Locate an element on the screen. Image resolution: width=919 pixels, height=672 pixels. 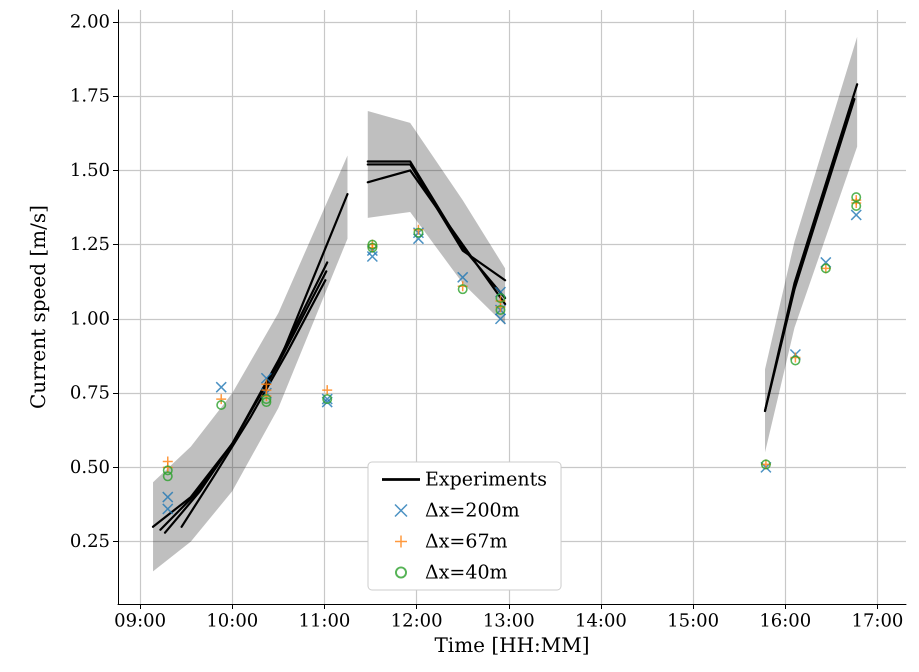
x-tick-label: 12:00 is located at coordinates (416, 621).